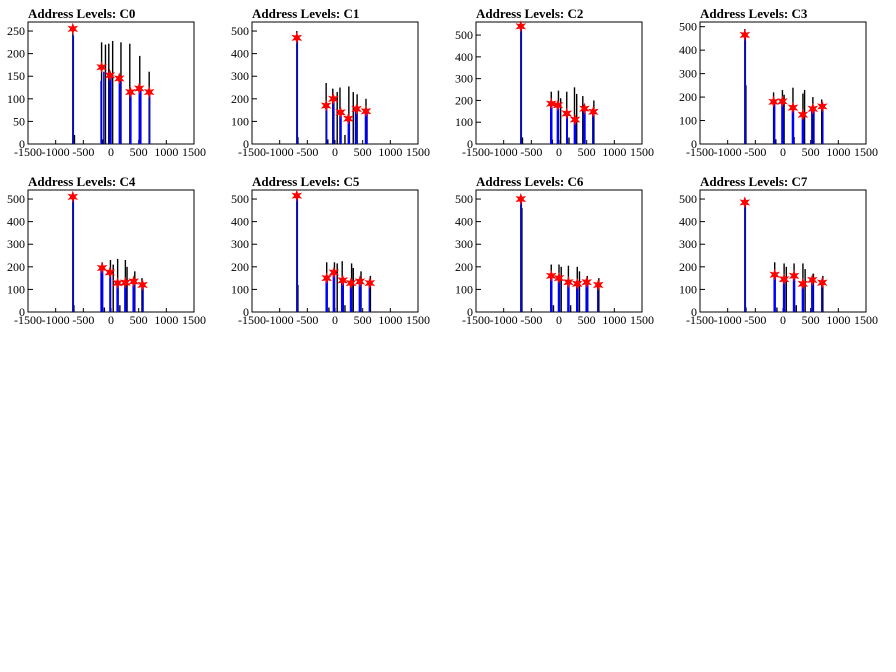 This screenshot has height=672, width=896. What do you see at coordinates (16, 31) in the screenshot?
I see `y-tick-label: 250` at bounding box center [16, 31].